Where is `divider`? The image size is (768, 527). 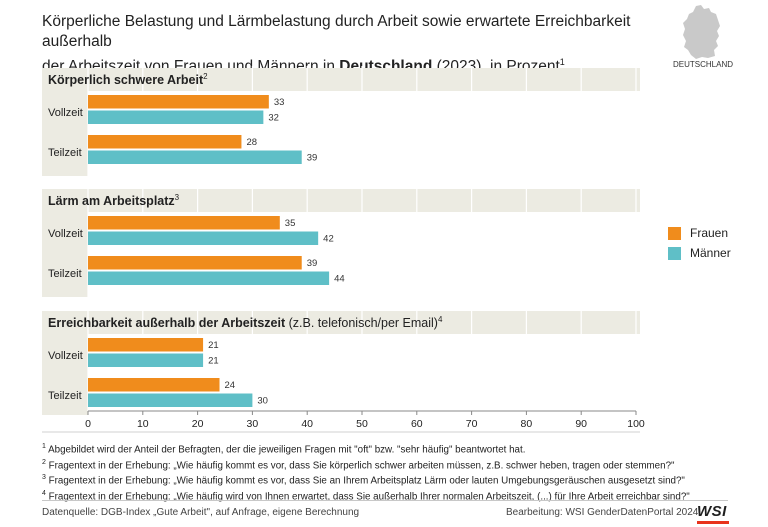
divider is located at coordinates (385, 500).